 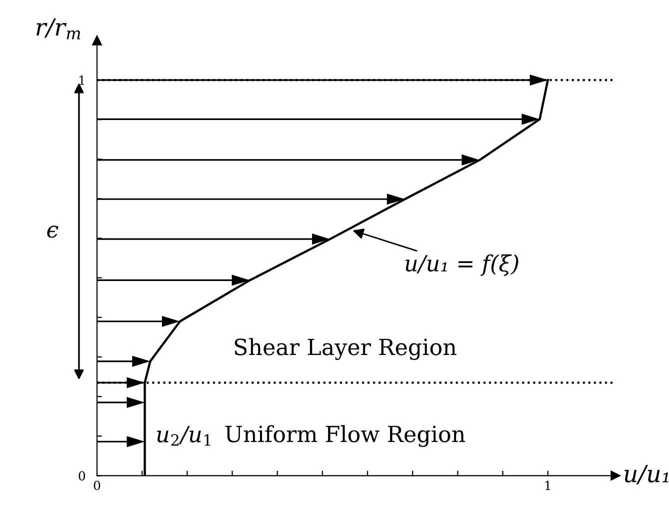 What do you see at coordinates (183, 436) in the screenshot?
I see `annotation: u$_{2}$/u$_{1}$` at bounding box center [183, 436].